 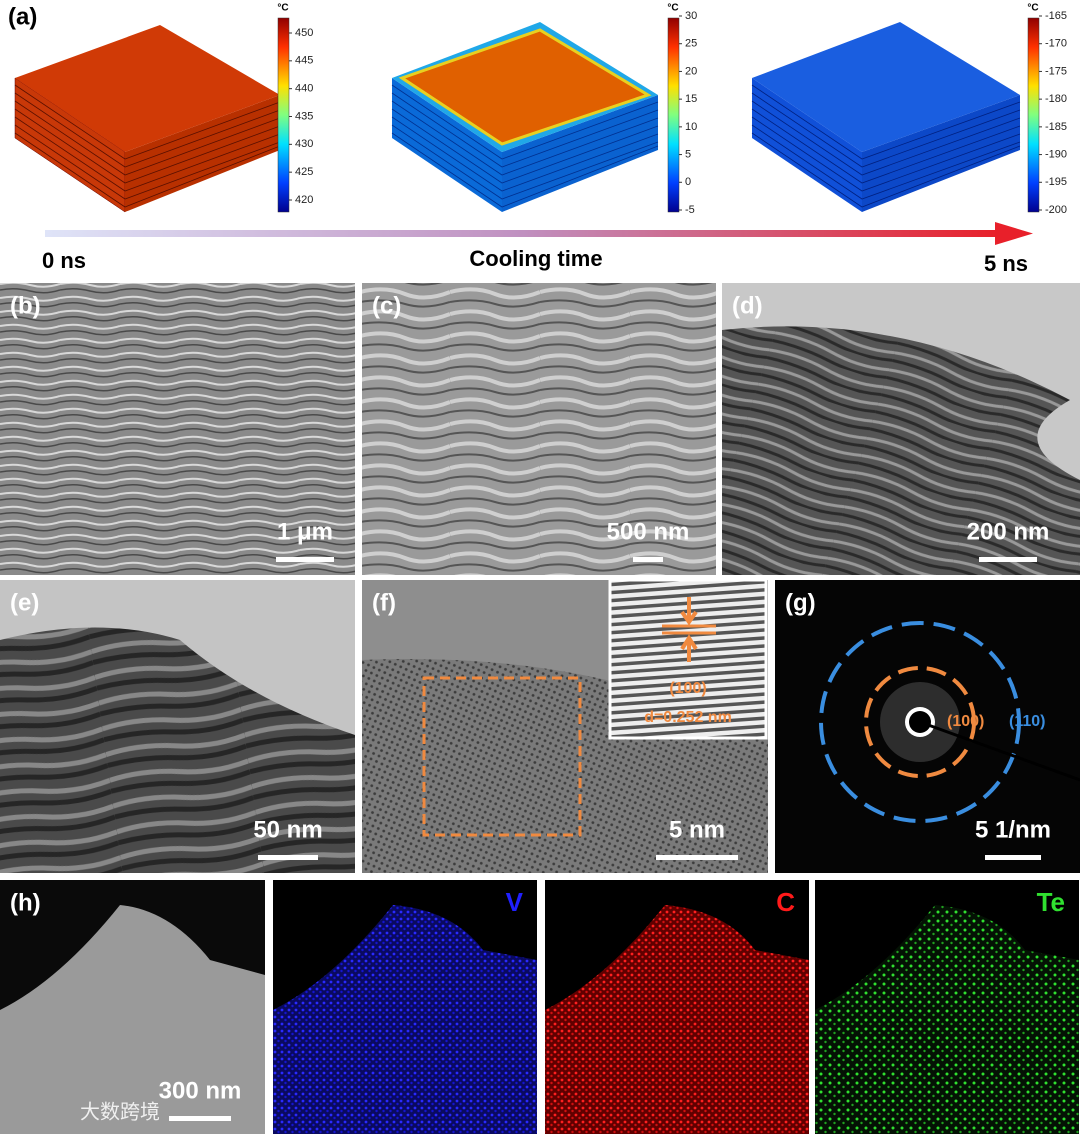 I want to click on arrow-head, so click(x=1014, y=233).